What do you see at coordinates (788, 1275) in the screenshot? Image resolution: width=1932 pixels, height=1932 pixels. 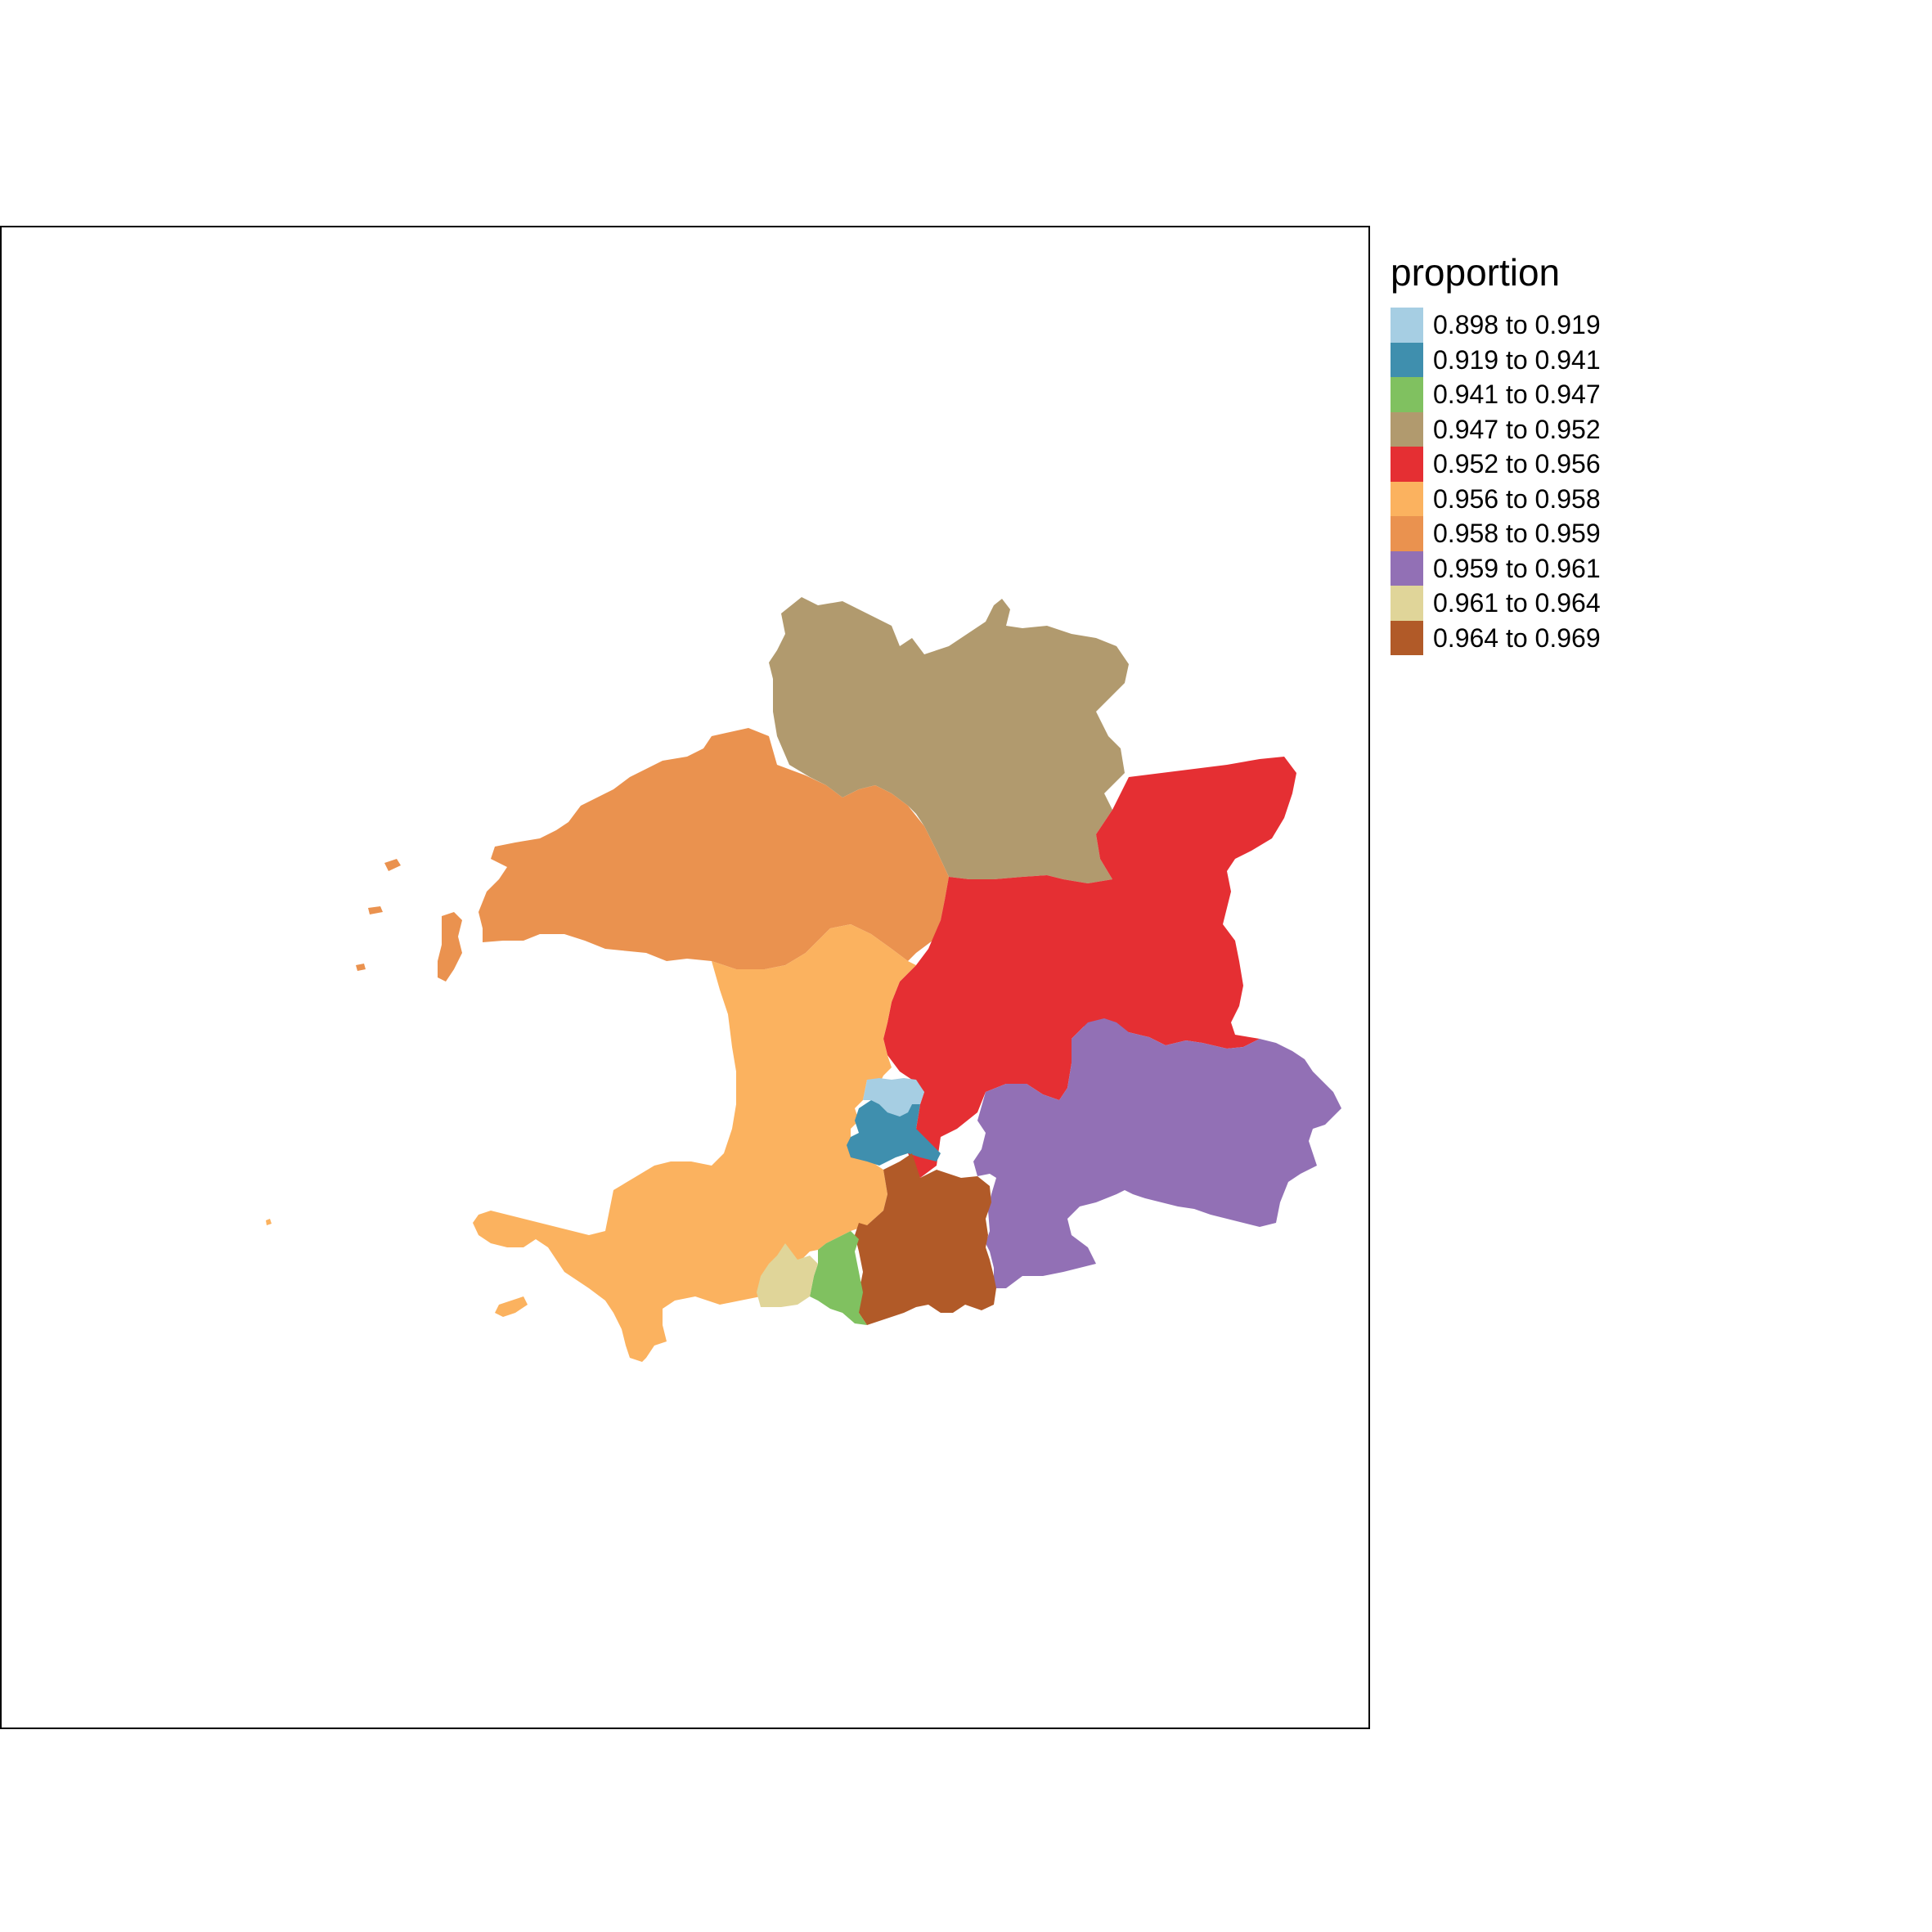 I see `south-west-small-region` at bounding box center [788, 1275].